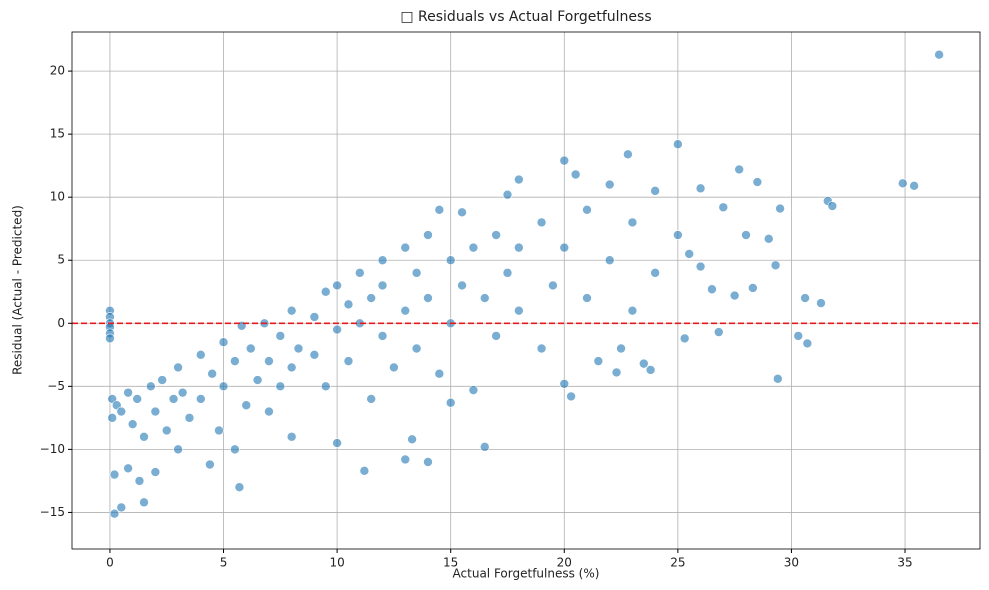 This screenshot has width=989, height=590. Describe the element at coordinates (56, 386) in the screenshot. I see `y-tick-label: −5` at that location.